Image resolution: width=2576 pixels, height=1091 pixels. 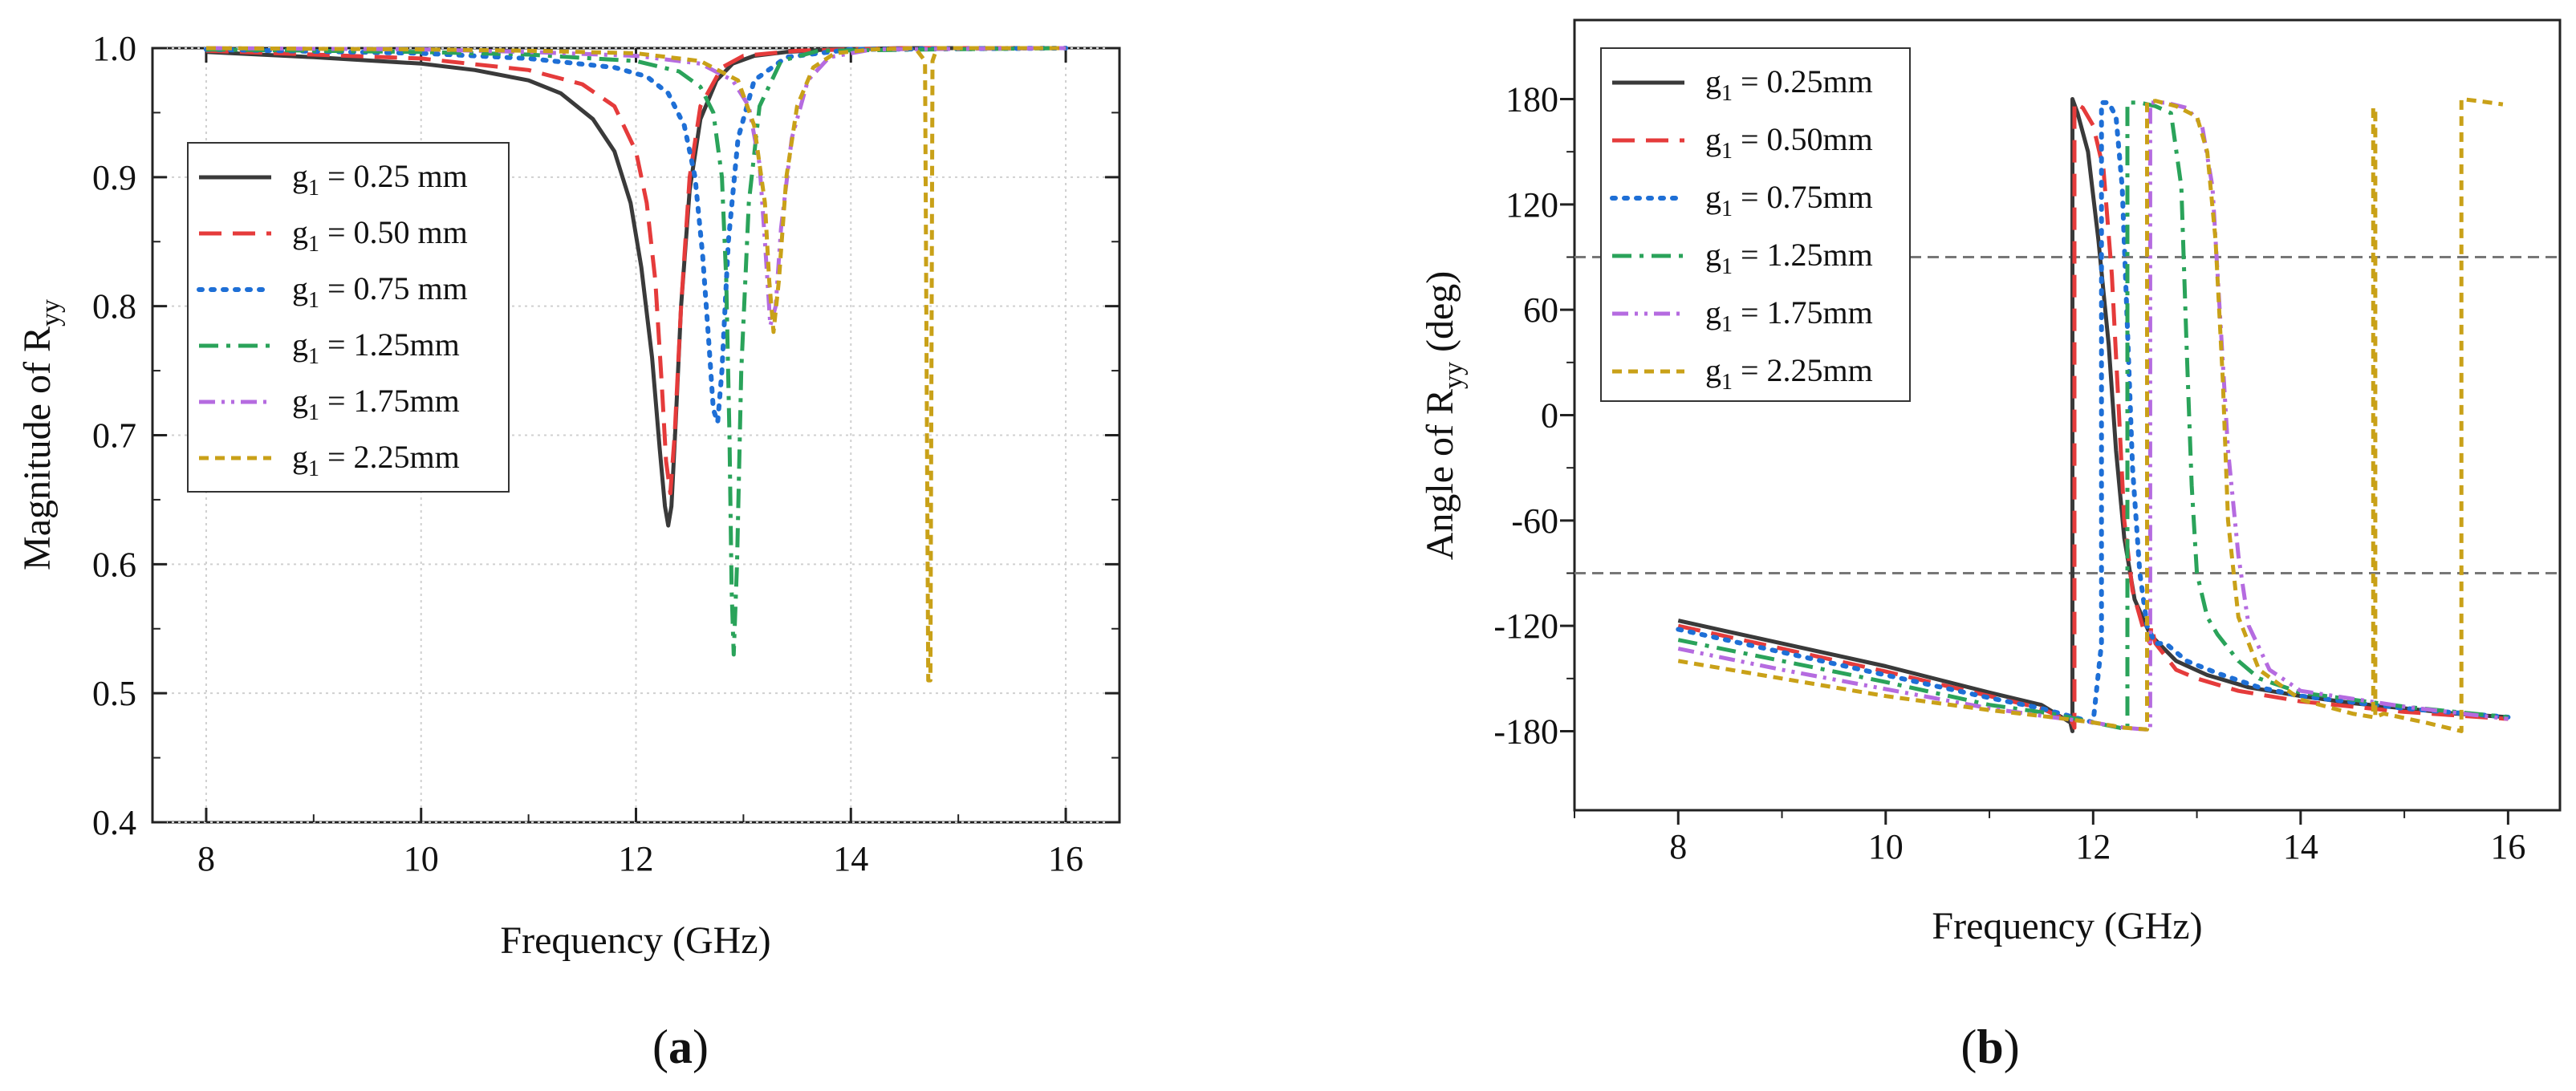 I want to click on ylabel-b-tail: (deg), so click(x=1440, y=316).